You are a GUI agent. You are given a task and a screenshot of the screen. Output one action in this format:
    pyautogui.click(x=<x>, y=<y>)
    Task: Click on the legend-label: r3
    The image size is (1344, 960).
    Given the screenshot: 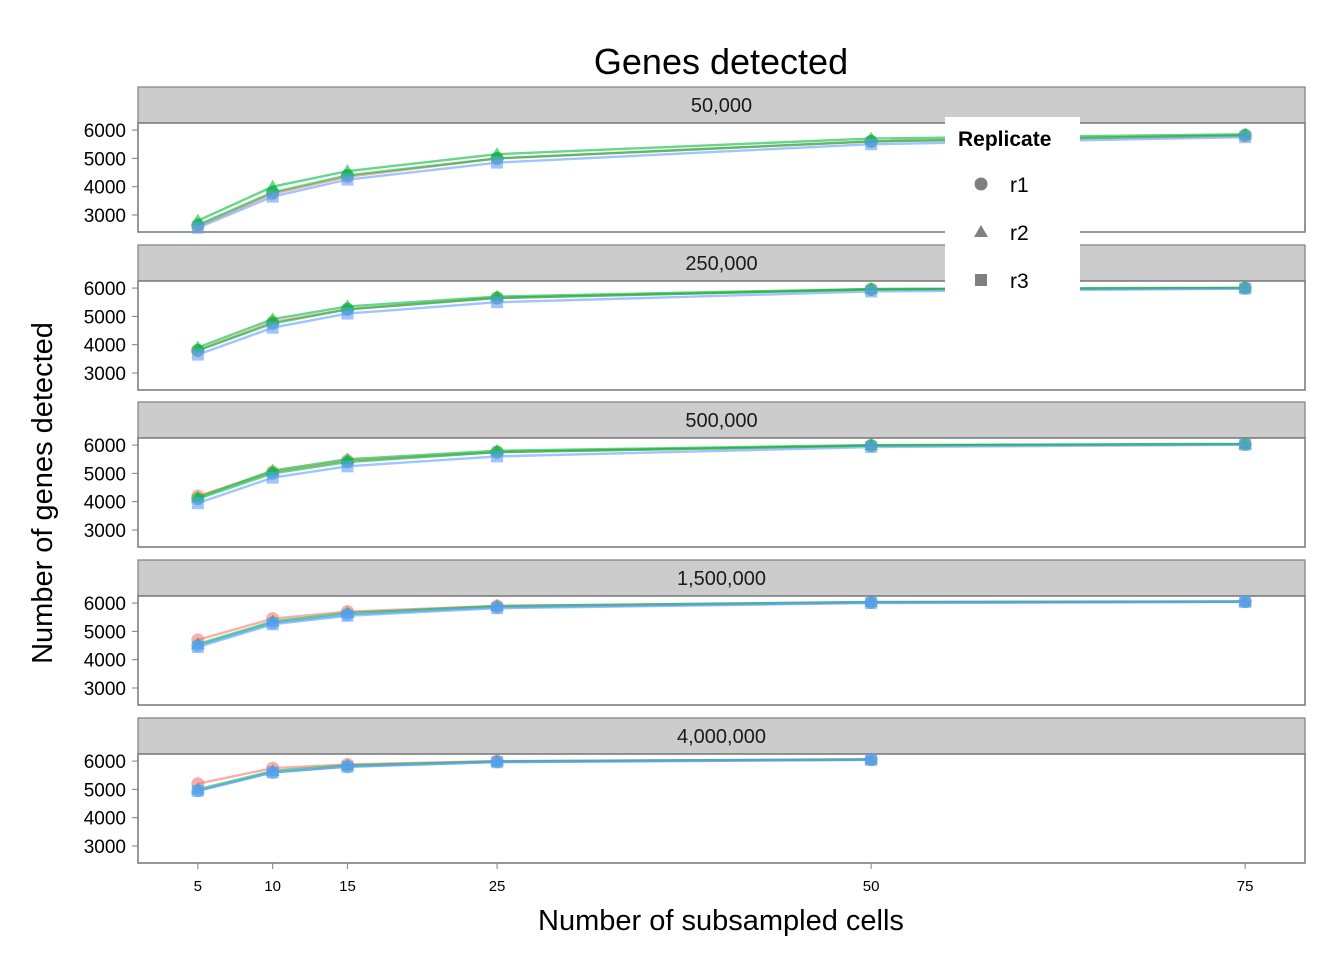 What is the action you would take?
    pyautogui.click(x=1019, y=281)
    